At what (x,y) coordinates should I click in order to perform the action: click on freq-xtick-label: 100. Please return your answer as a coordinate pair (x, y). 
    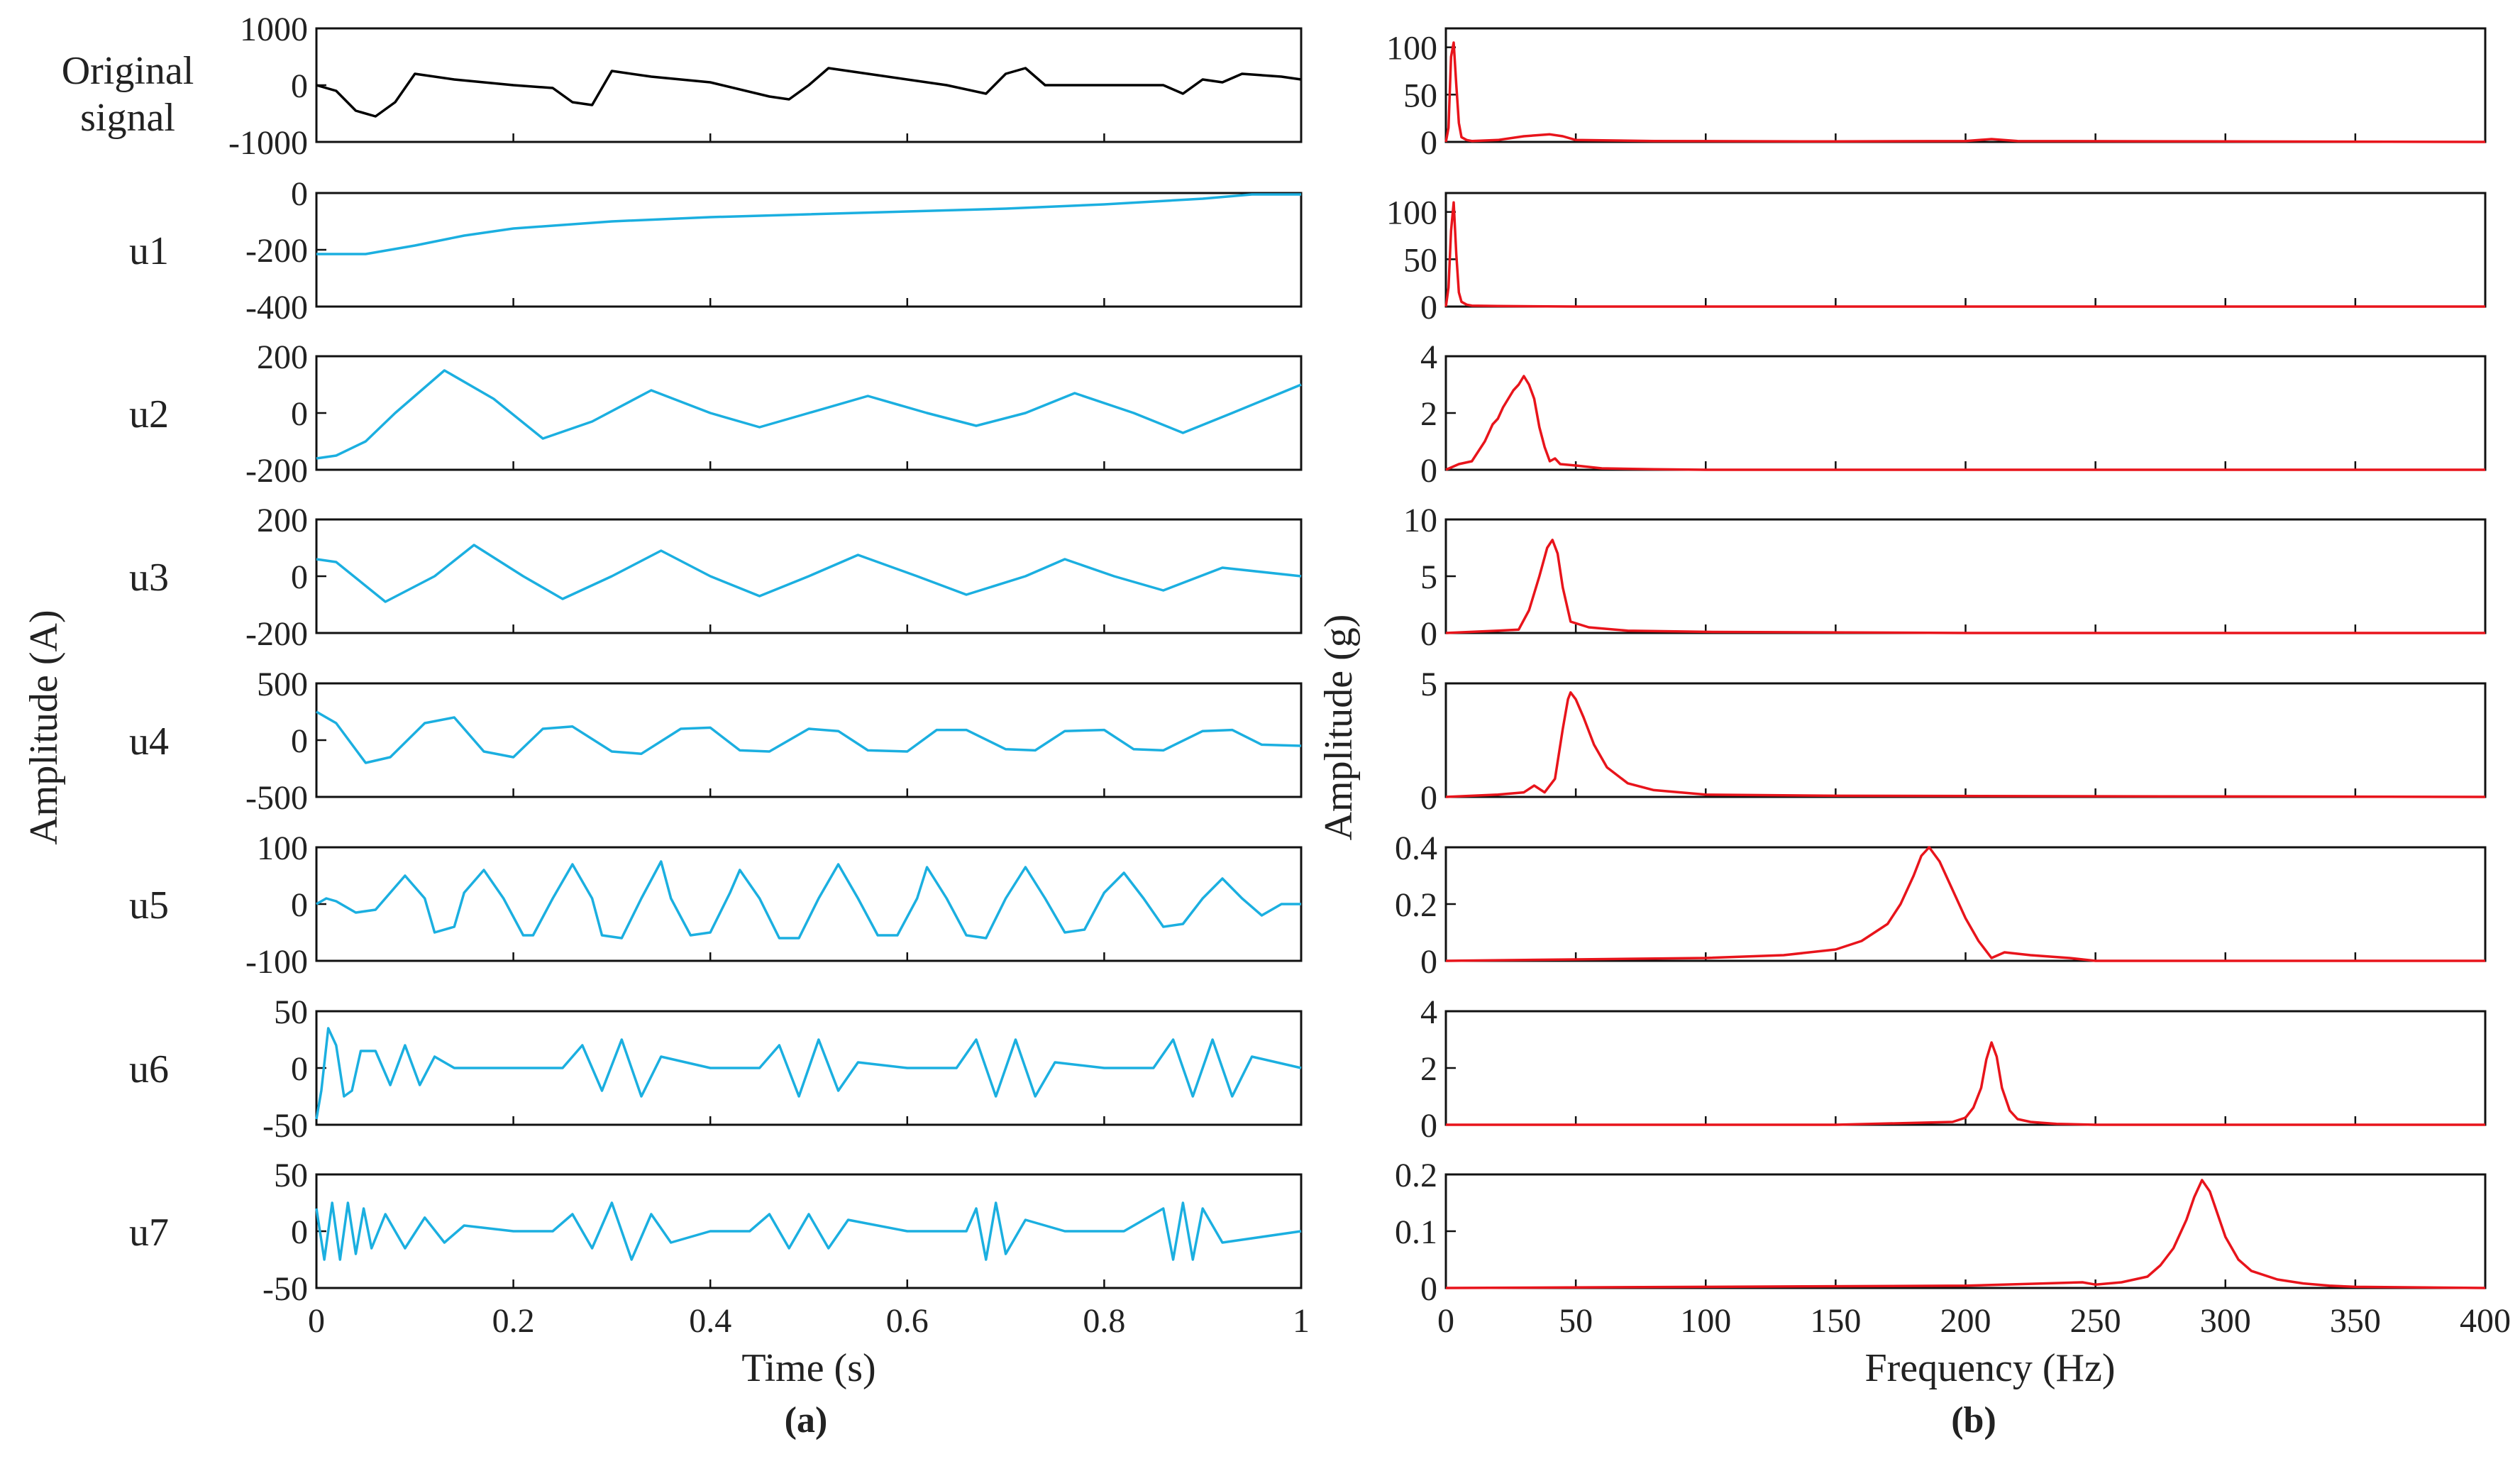
    Looking at the image, I should click on (1706, 1321).